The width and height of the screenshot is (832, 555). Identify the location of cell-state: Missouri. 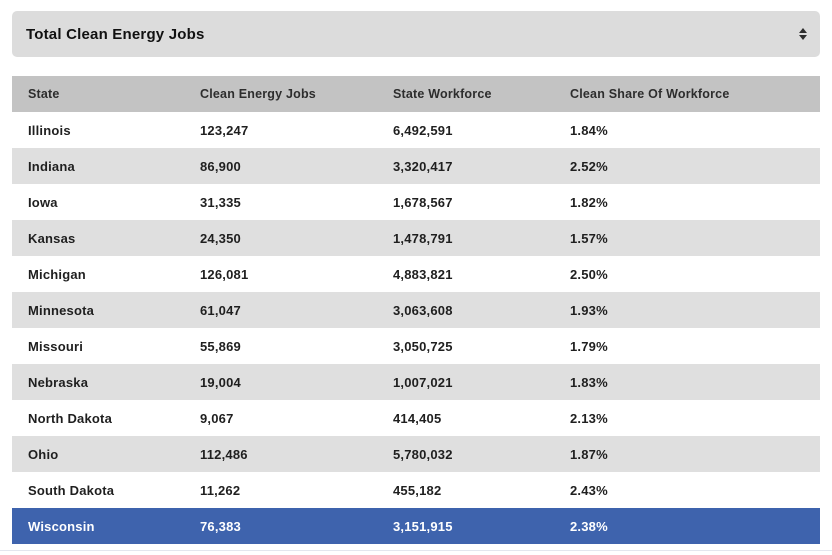
(56, 346).